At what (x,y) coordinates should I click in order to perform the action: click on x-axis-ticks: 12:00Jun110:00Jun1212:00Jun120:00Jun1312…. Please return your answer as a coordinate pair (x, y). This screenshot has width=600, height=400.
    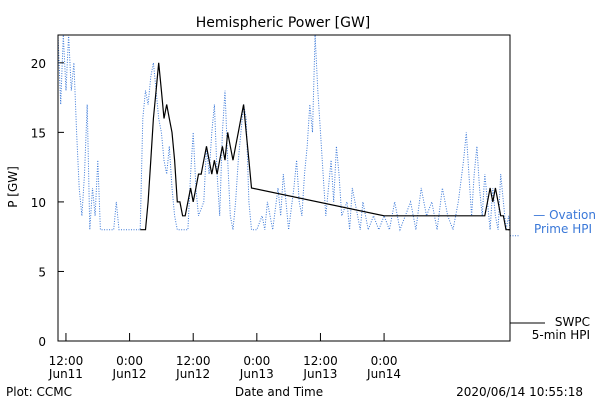
    Looking at the image, I should click on (224, 357).